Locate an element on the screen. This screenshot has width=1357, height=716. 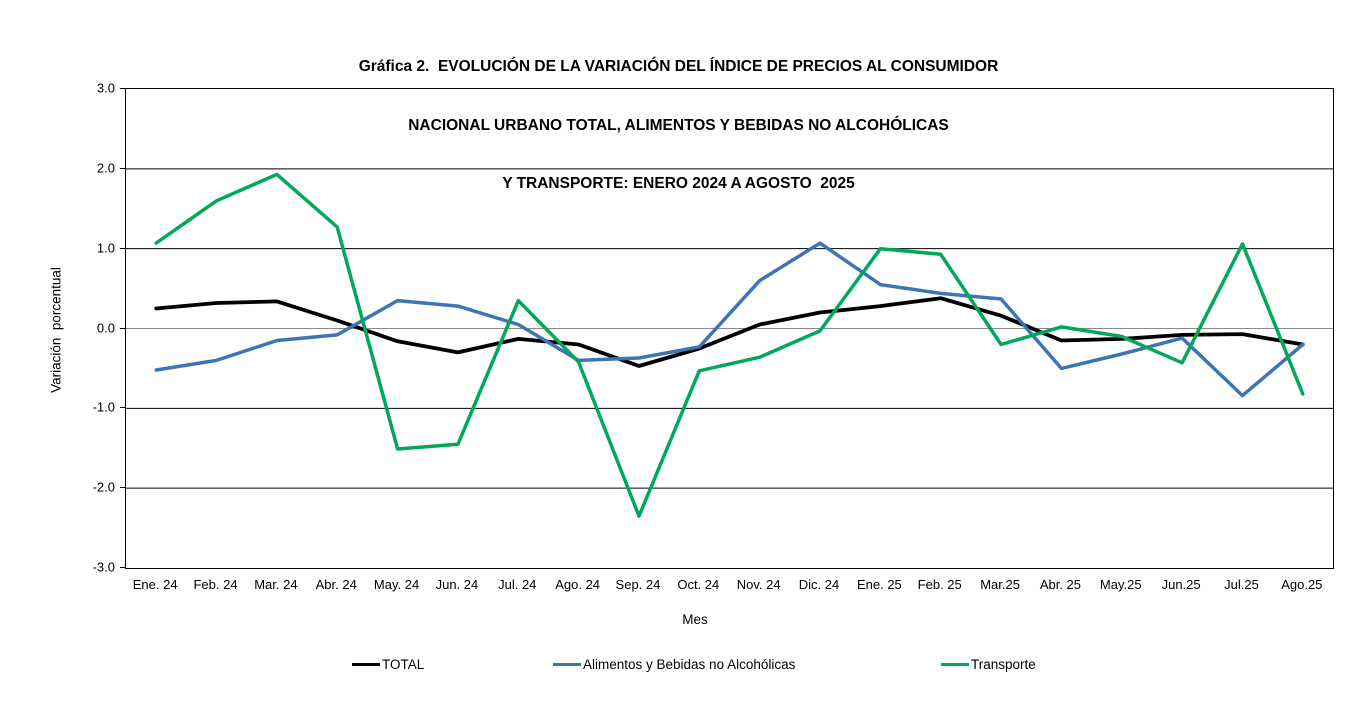
x-tick-label: Abr. 24 is located at coordinates (336, 584).